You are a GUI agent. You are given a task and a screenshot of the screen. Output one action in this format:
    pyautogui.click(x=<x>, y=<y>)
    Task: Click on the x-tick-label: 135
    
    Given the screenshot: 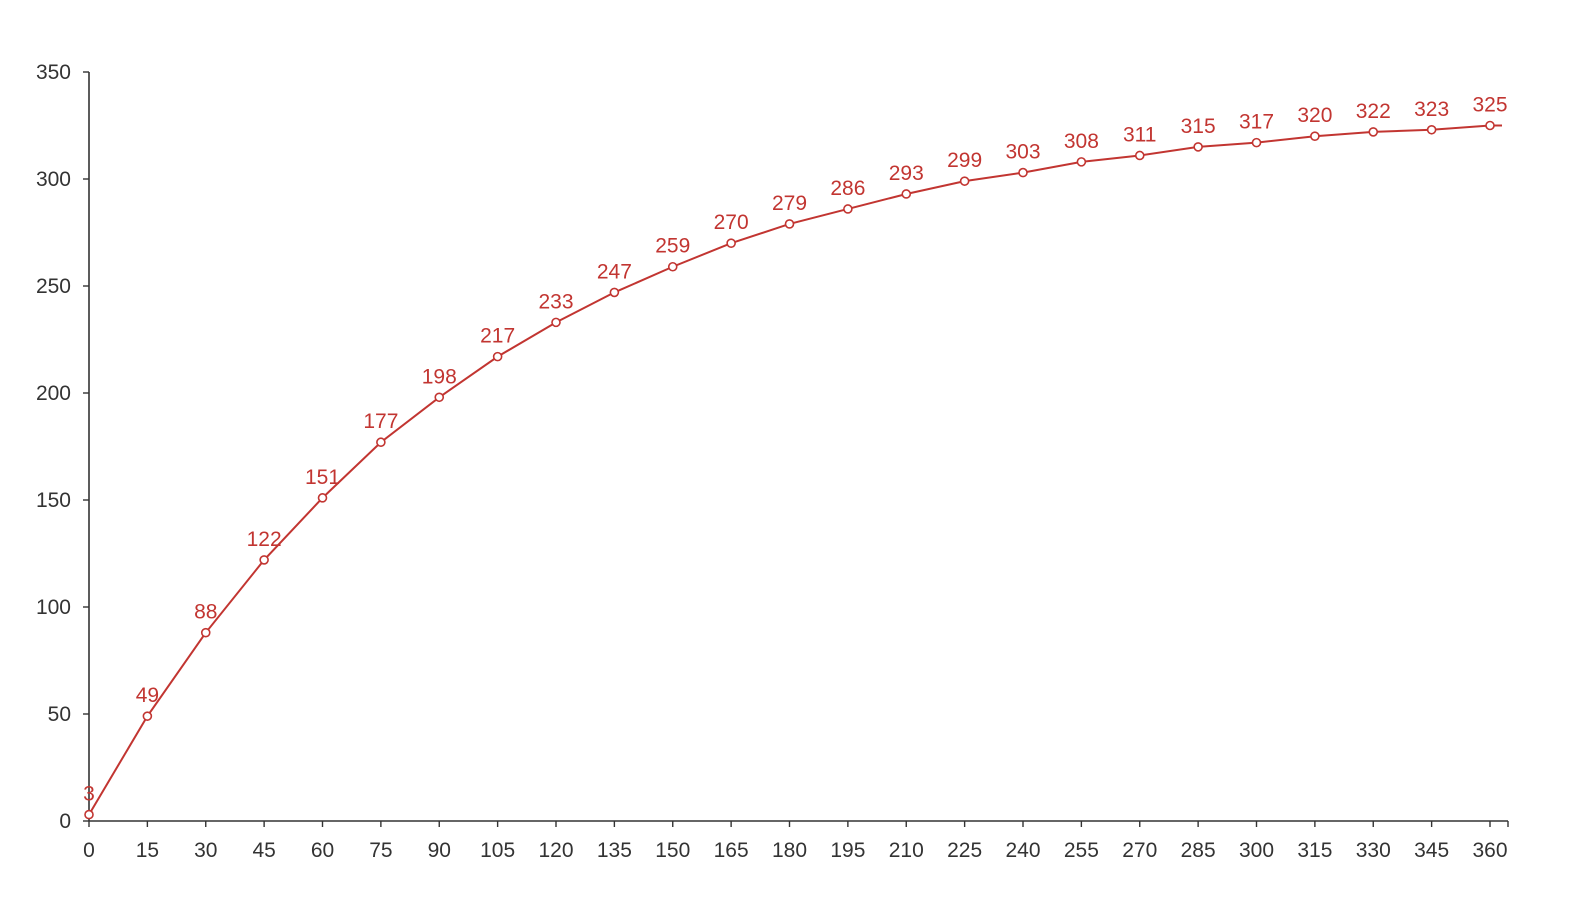 What is the action you would take?
    pyautogui.click(x=614, y=850)
    